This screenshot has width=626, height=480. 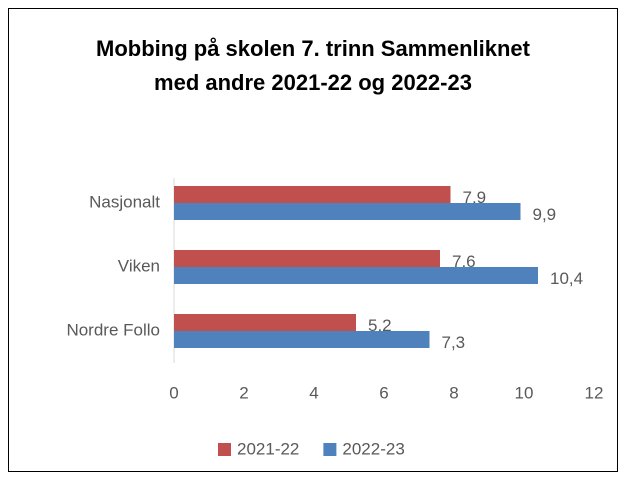 I want to click on x-tick-label: 8, so click(x=453, y=392).